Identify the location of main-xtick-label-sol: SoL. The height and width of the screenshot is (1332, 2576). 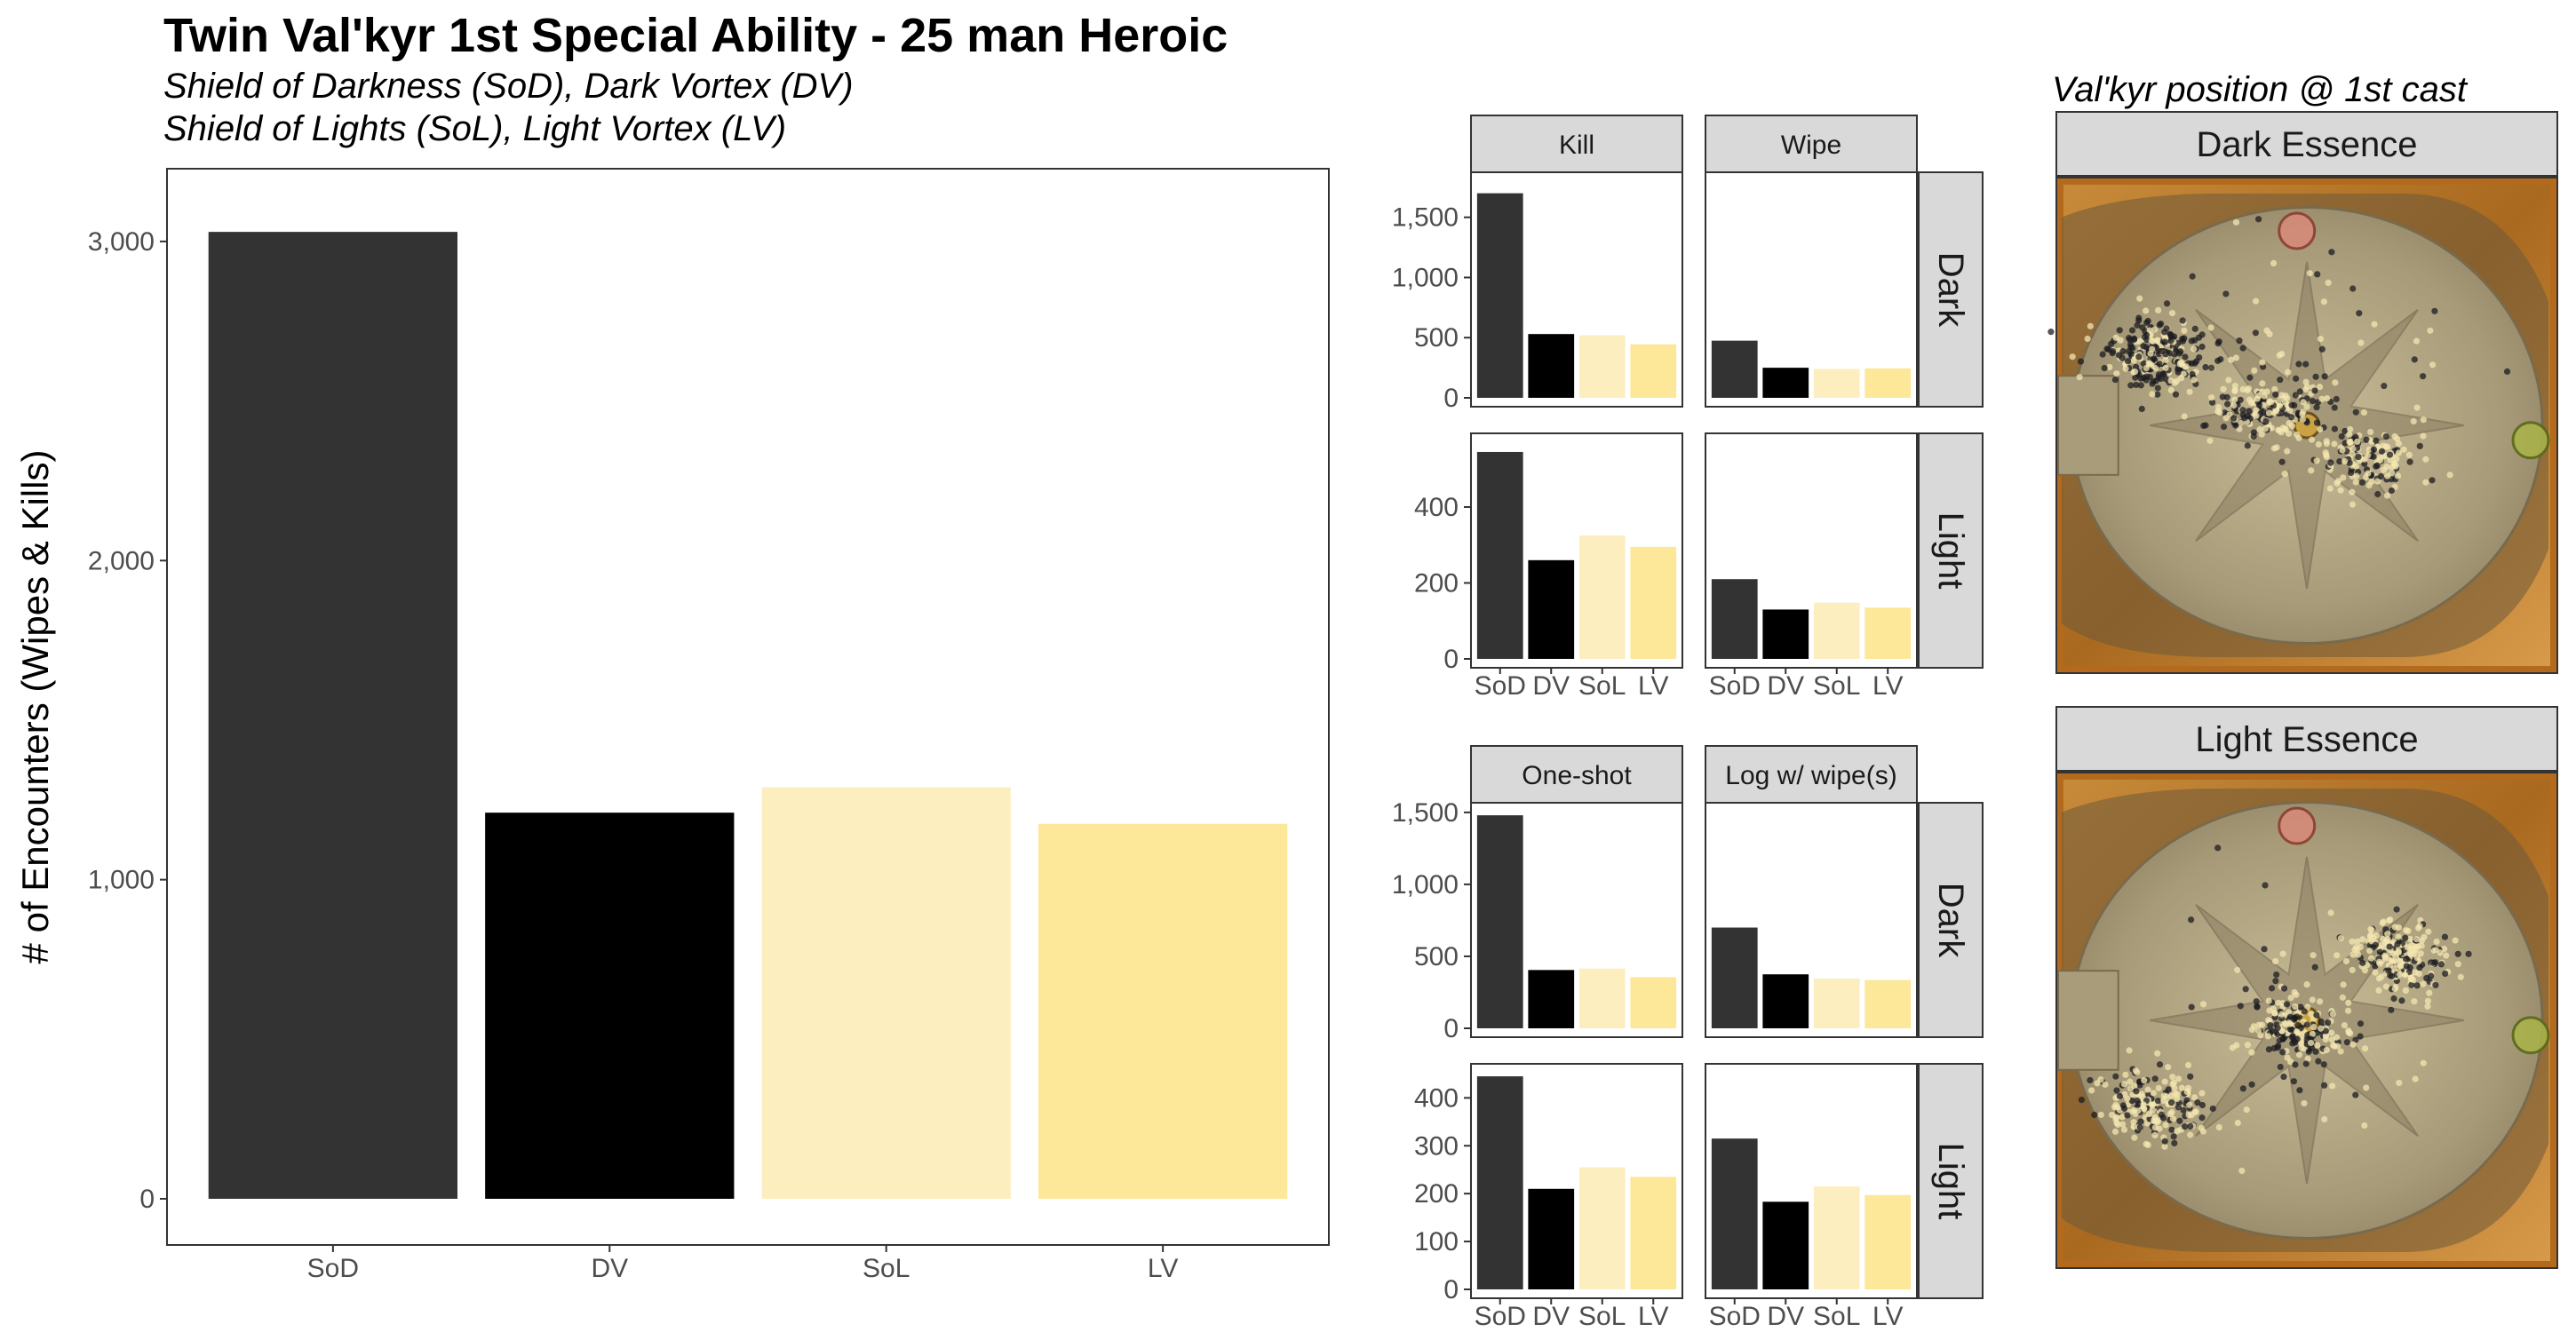
(886, 1269).